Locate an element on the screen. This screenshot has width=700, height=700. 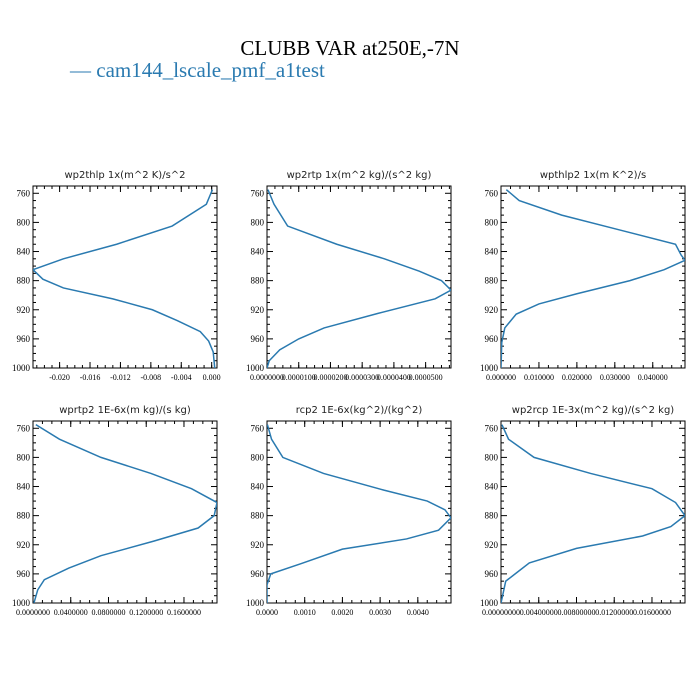
subplot-title: wp2rcp 1E-3x(m^2 kg)/(s^2 kg) is located at coordinates (593, 410).